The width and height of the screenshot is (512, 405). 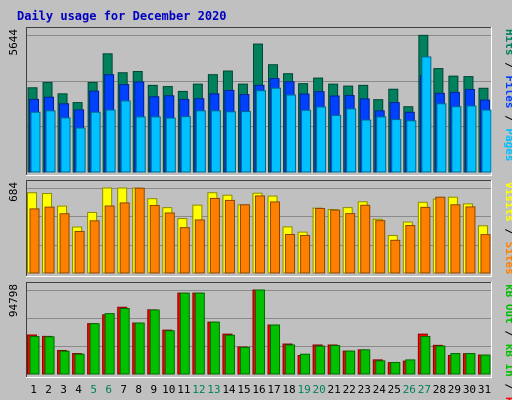 What do you see at coordinates (507, 304) in the screenshot?
I see `legend-entry: kB Out` at bounding box center [507, 304].